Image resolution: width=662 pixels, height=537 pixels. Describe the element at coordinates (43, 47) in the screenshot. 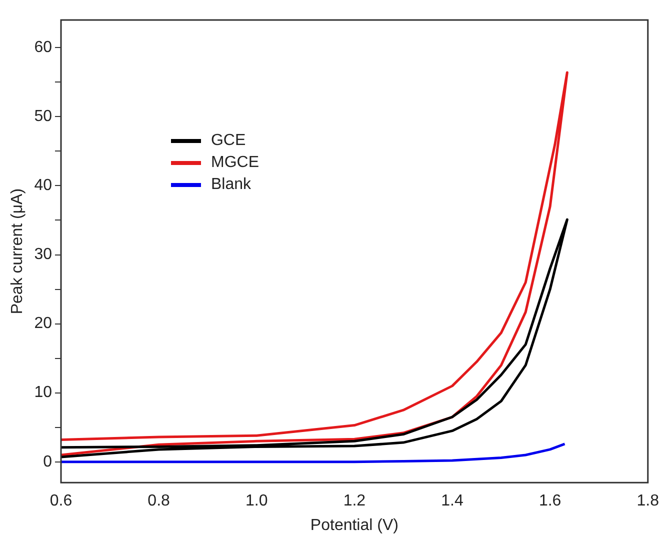

I see `y-tick-label: 60` at that location.